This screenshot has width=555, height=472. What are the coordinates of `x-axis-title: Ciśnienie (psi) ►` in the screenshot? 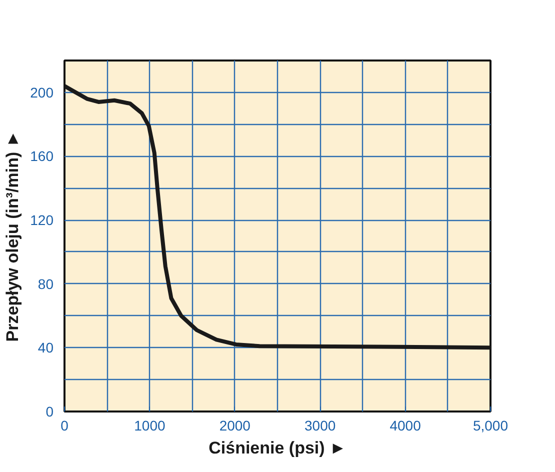 It's located at (277, 448).